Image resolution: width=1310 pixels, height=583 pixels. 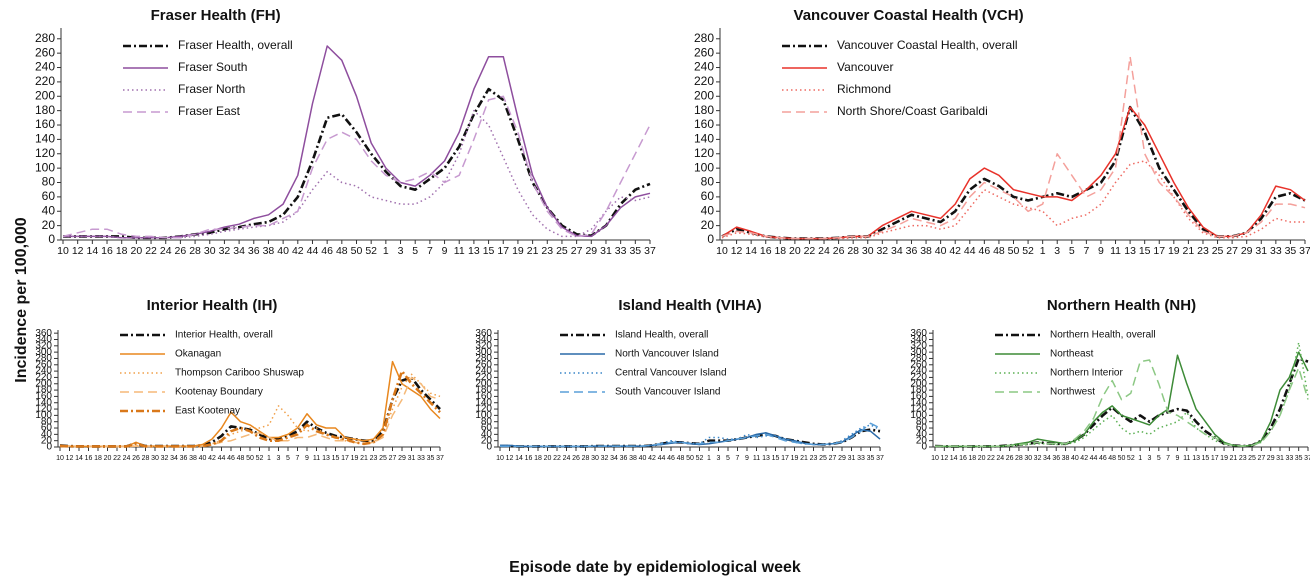 What do you see at coordinates (776, 458) in the screenshot?
I see `x-tick-label: 15` at bounding box center [776, 458].